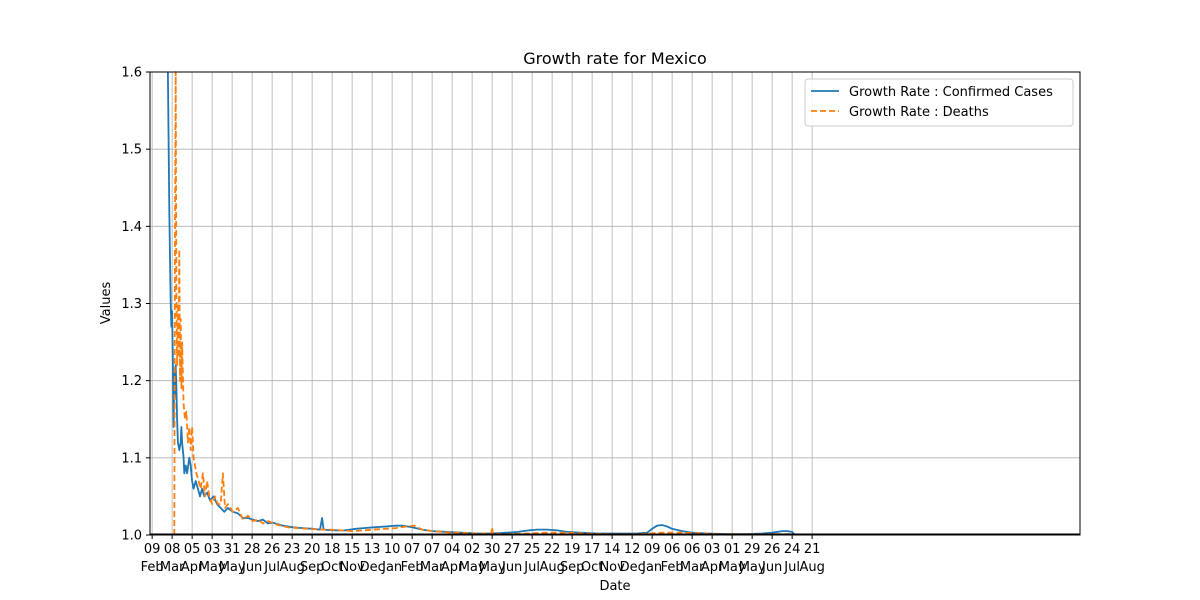  I want to click on x-tick-day-label: 08, so click(172, 549).